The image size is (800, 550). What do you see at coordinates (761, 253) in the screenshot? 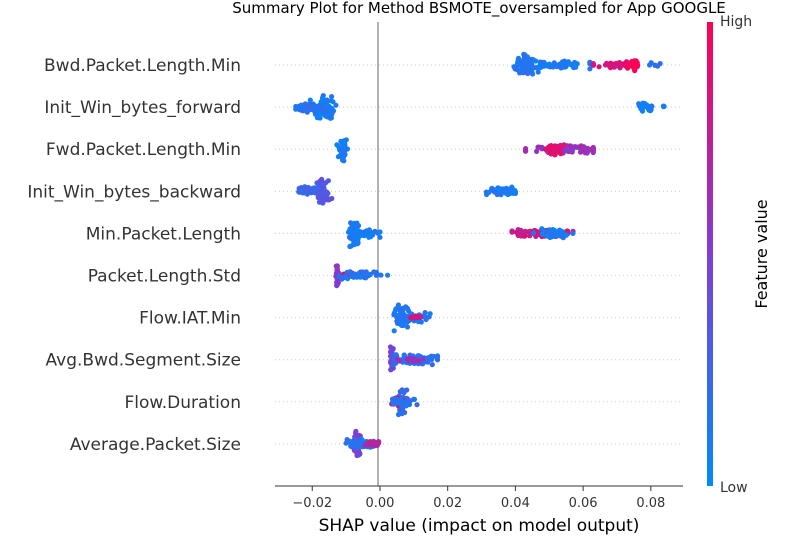
I see `colorbar-title: Feature value` at bounding box center [761, 253].